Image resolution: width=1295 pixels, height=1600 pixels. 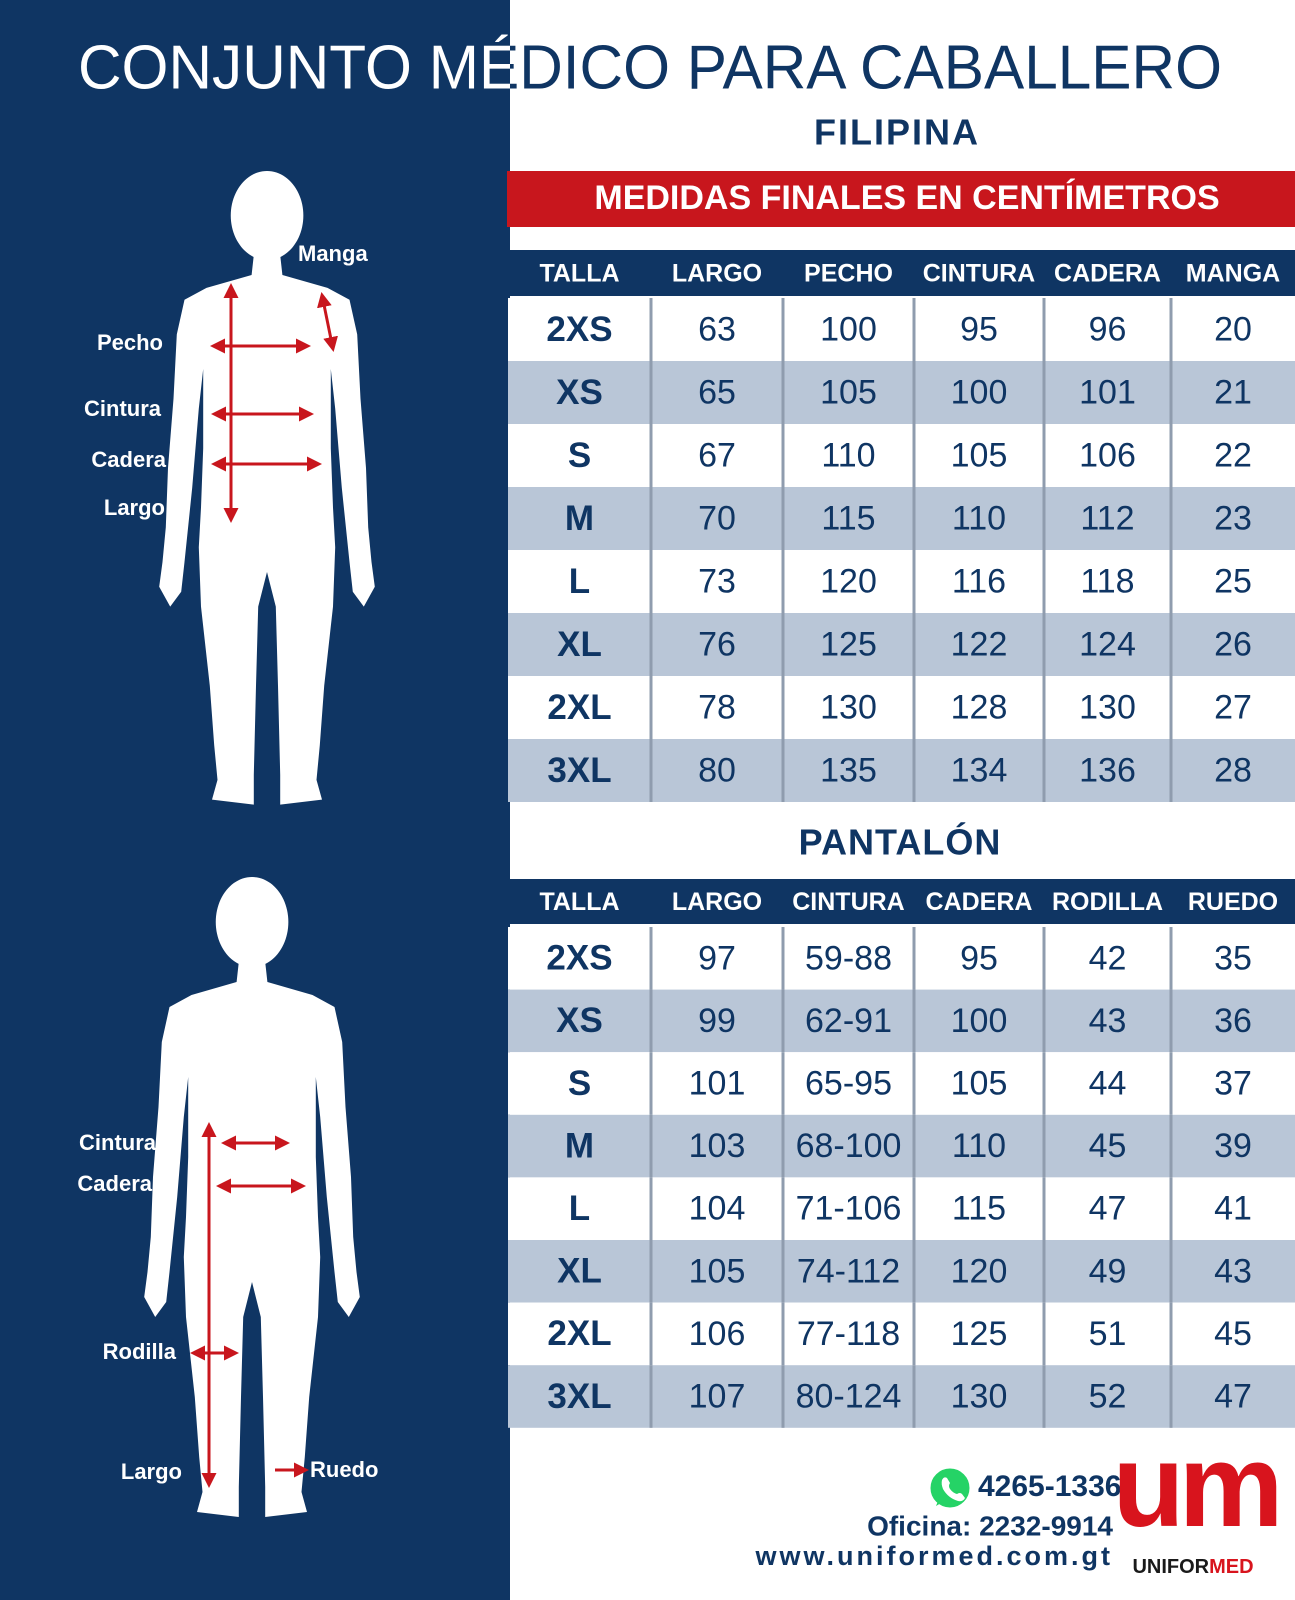 What do you see at coordinates (717, 958) in the screenshot?
I see `measurement: 97` at bounding box center [717, 958].